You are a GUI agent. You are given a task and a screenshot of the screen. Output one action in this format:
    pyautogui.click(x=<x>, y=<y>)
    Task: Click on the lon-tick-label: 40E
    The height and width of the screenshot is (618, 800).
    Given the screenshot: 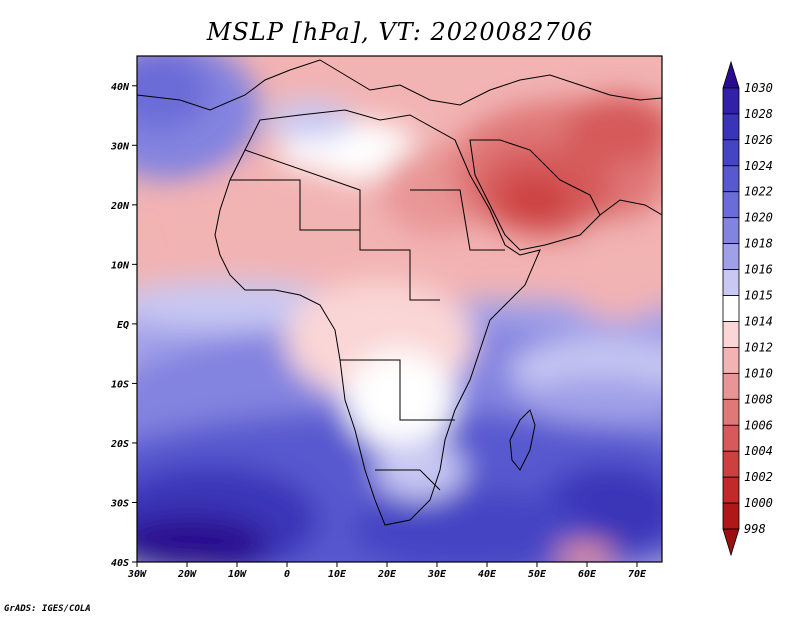 What is the action you would take?
    pyautogui.click(x=487, y=574)
    